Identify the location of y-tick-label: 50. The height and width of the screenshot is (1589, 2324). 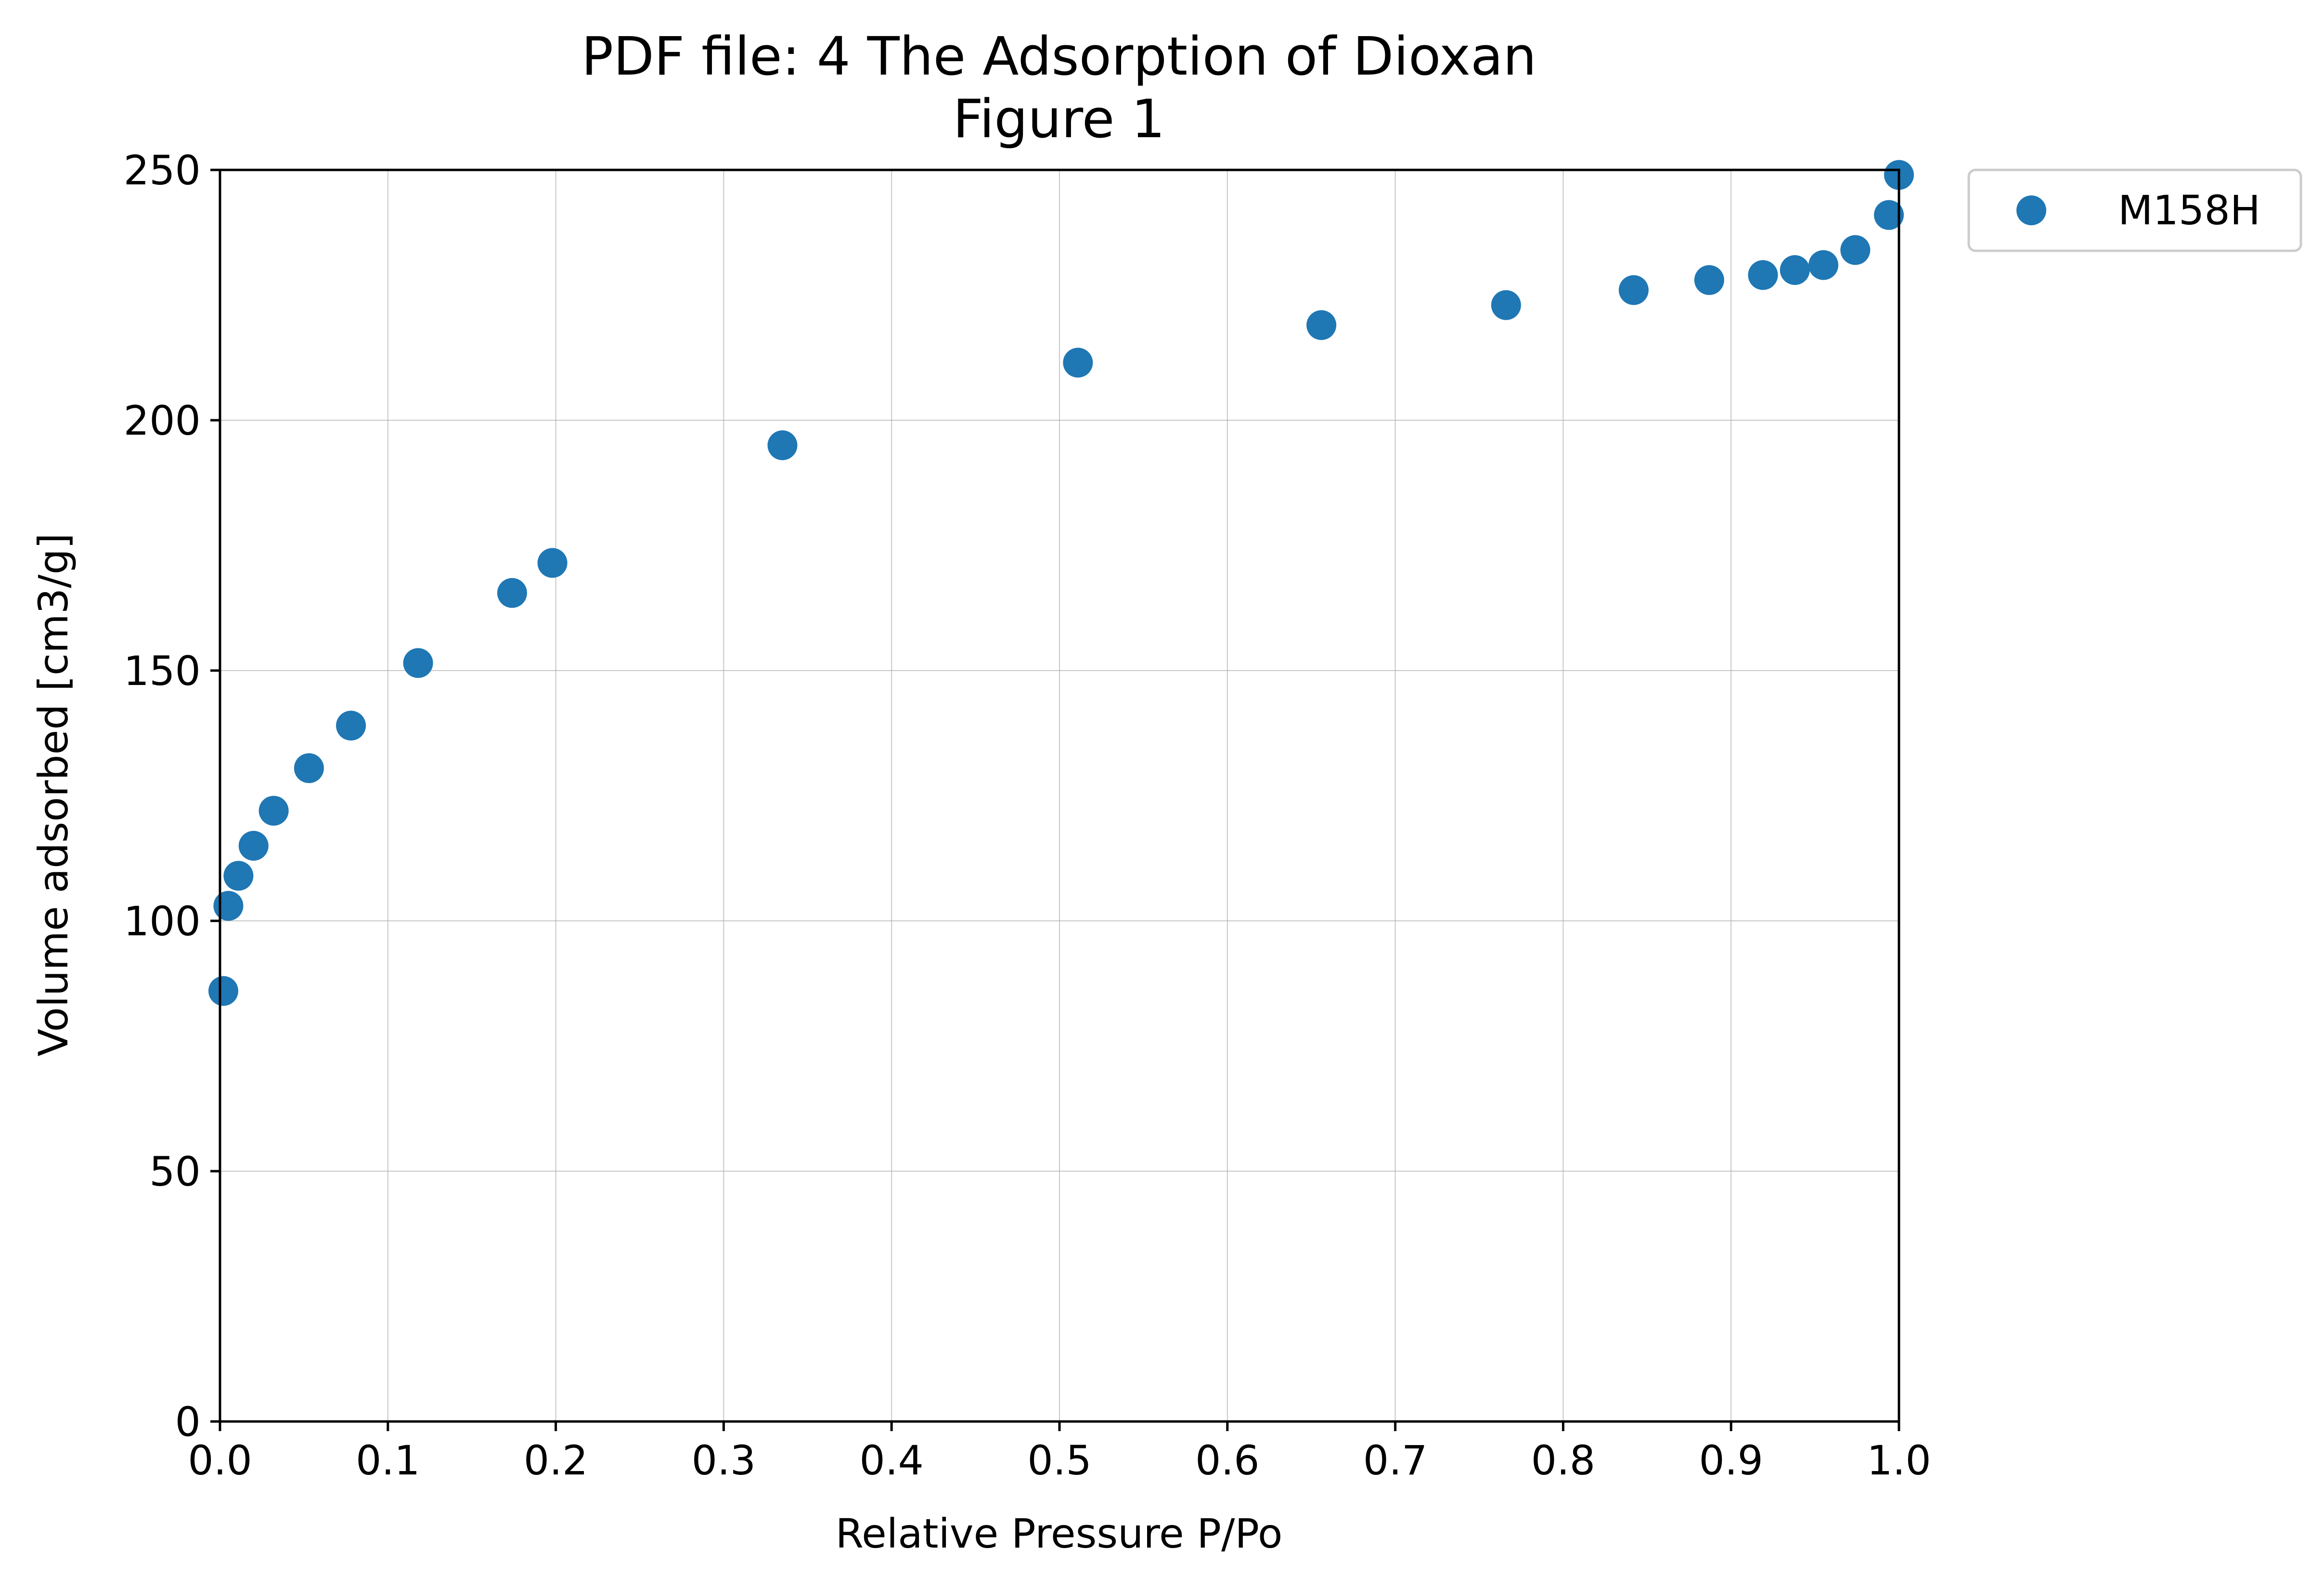
(175, 1171).